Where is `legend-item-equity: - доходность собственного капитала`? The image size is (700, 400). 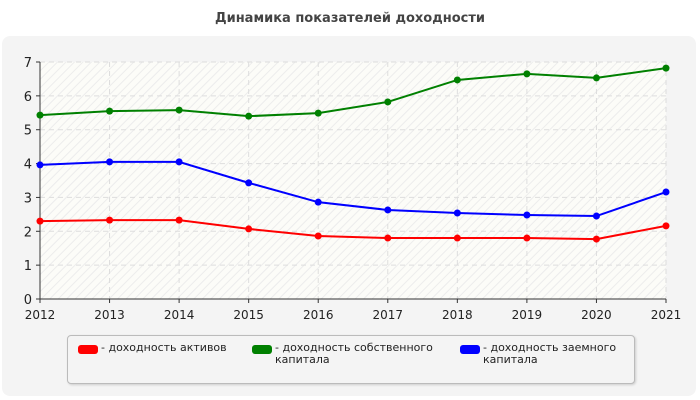 legend-item-equity: - доходность собственного капитала is located at coordinates (352, 354).